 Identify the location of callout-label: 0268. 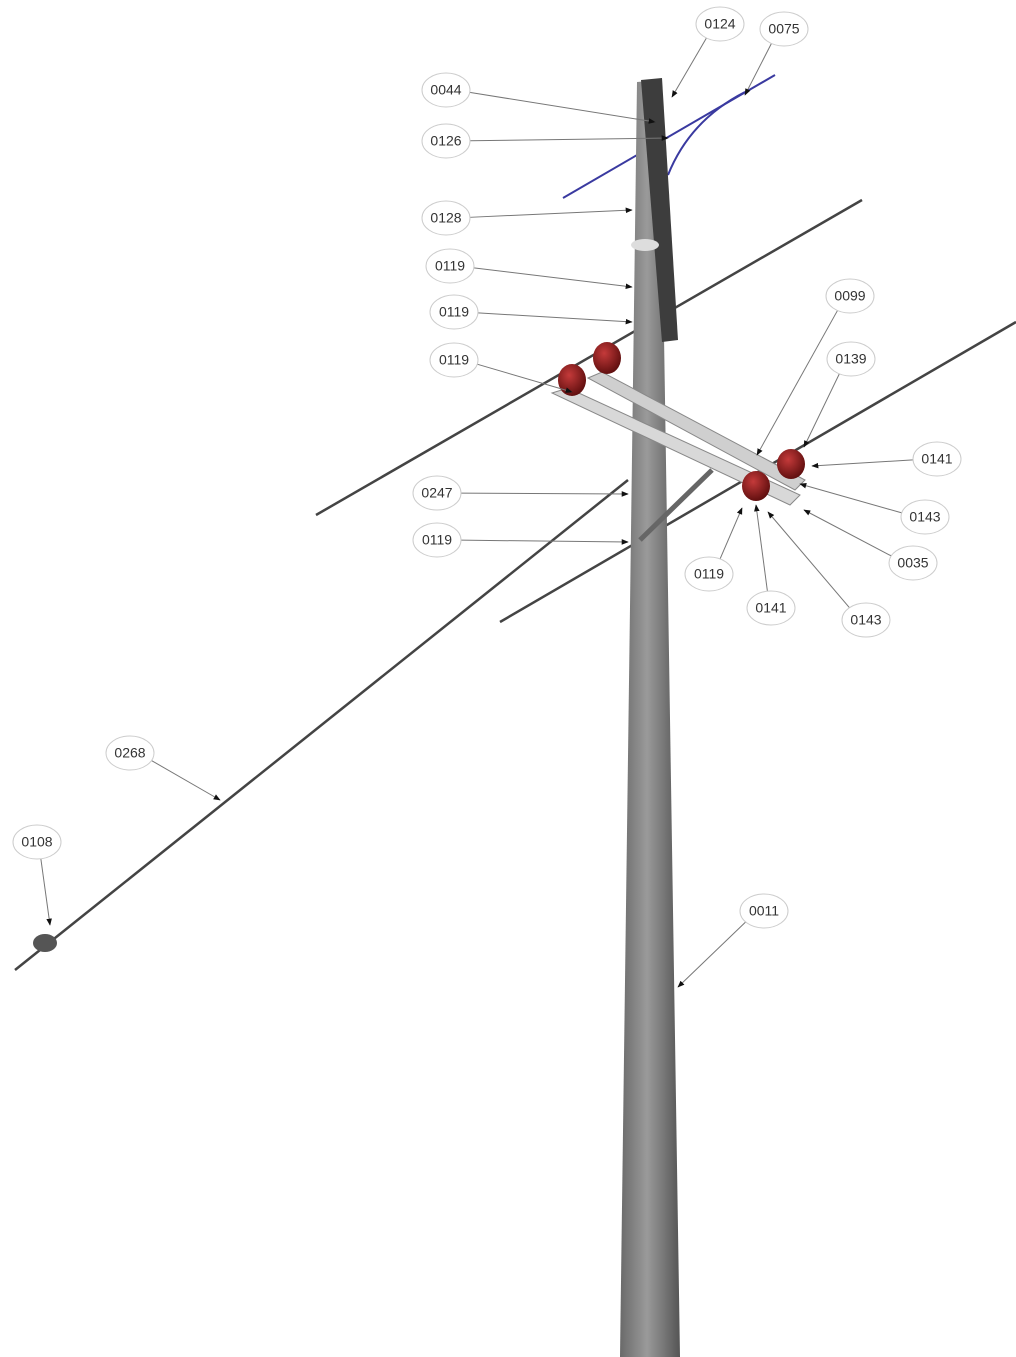
(129, 753).